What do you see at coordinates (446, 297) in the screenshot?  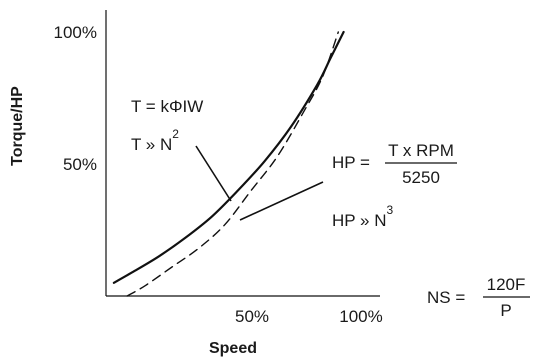 I see `ns-equation-lhs: NS =` at bounding box center [446, 297].